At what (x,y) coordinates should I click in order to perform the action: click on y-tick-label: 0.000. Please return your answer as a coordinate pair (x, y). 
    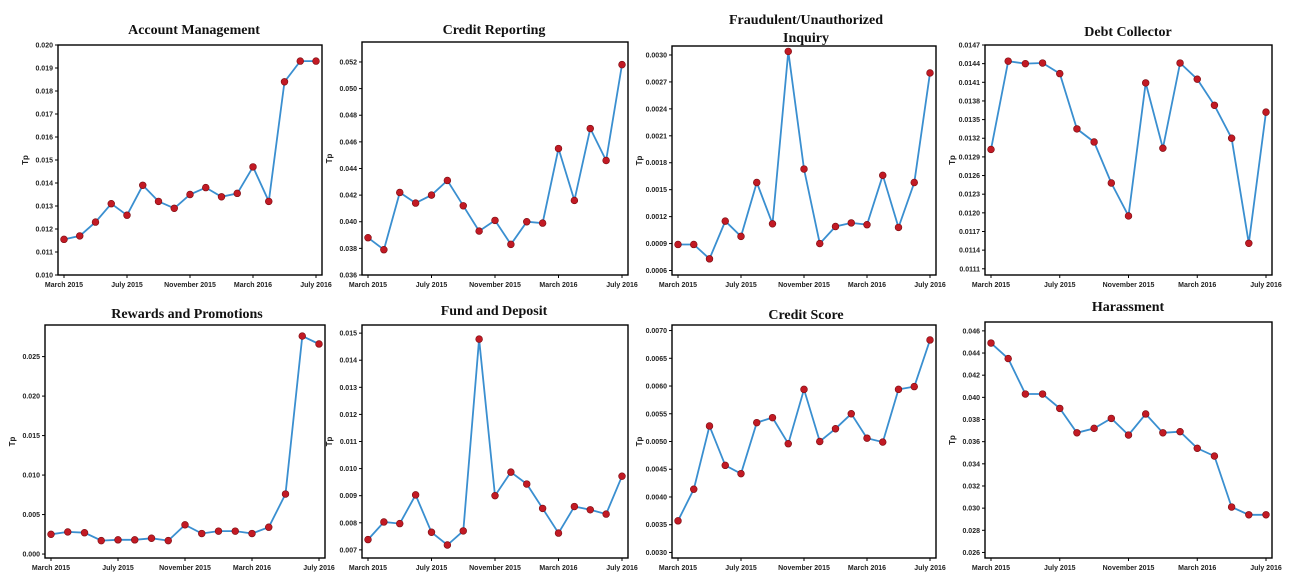
    Looking at the image, I should click on (31, 555).